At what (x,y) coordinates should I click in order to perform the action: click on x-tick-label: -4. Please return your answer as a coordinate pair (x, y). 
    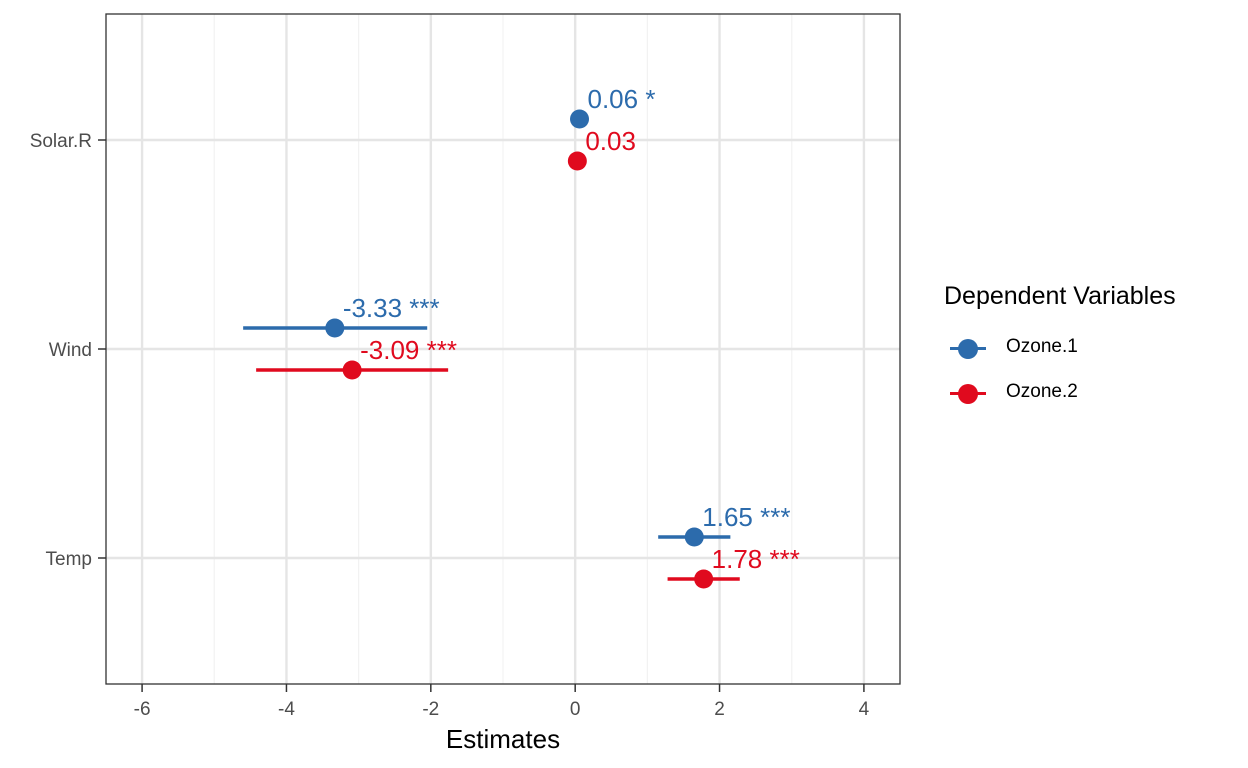
    Looking at the image, I should click on (286, 709).